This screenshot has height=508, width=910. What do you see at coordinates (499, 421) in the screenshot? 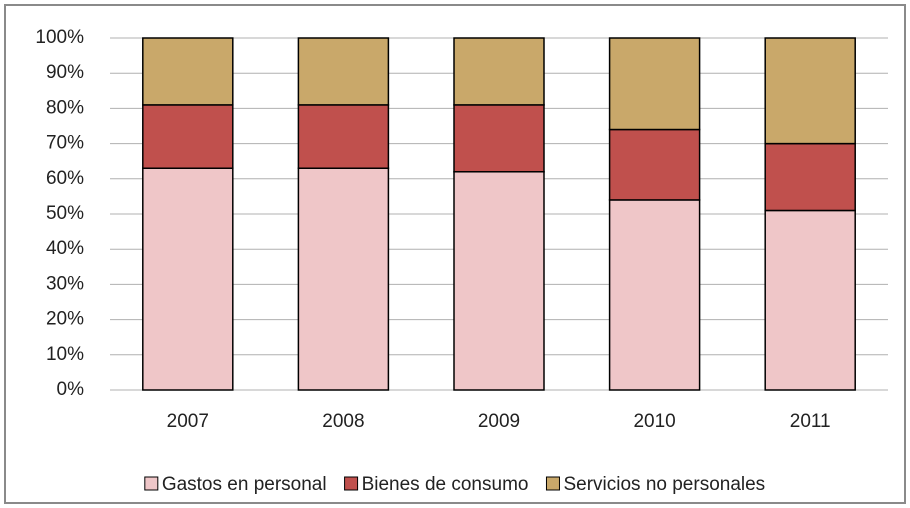
I see `x-tick-label: 2009` at bounding box center [499, 421].